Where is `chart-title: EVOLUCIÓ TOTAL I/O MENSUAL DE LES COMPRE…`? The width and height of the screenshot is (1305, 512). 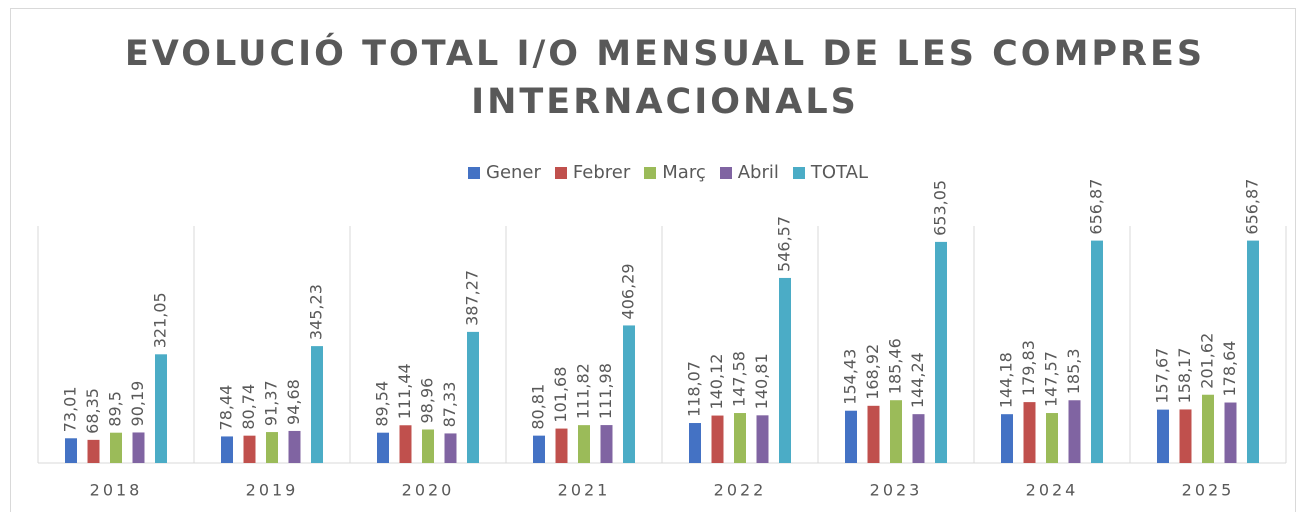 chart-title: EVOLUCIÓ TOTAL I/O MENSUAL DE LES COMPRE… is located at coordinates (665, 78).